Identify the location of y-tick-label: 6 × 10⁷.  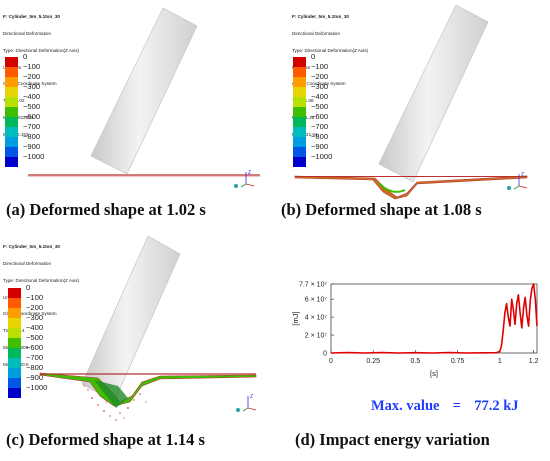
(316, 300).